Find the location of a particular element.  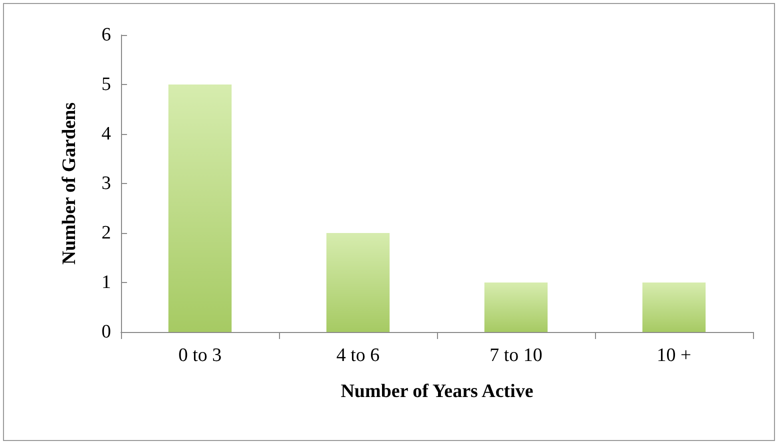

y-tick-label: 5 is located at coordinates (106, 84).